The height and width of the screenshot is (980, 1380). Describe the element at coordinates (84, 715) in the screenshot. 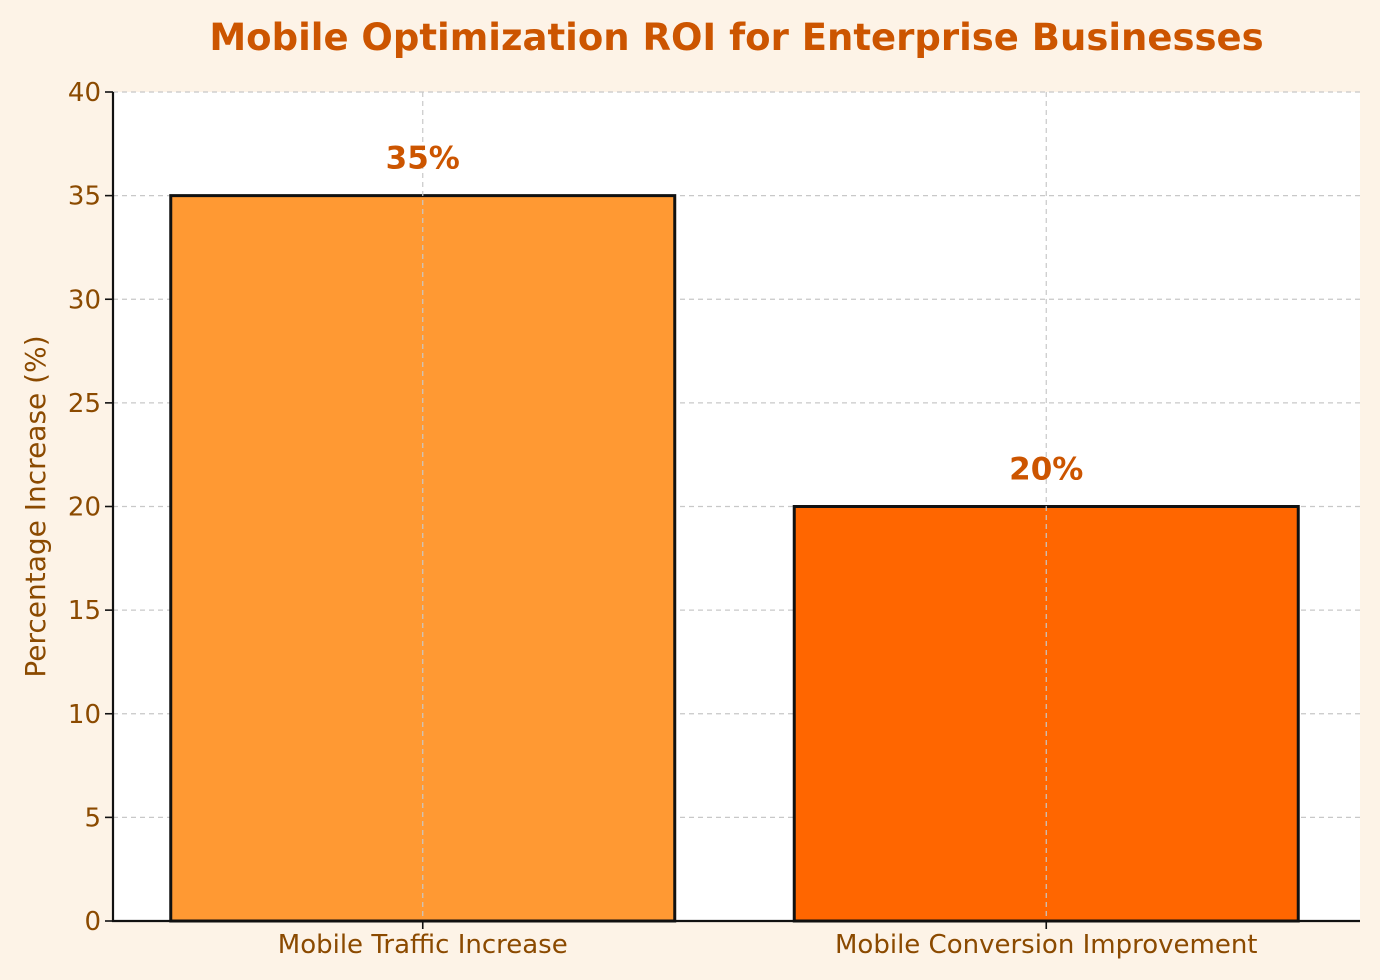

I see `y-tick-label-10: 10` at that location.